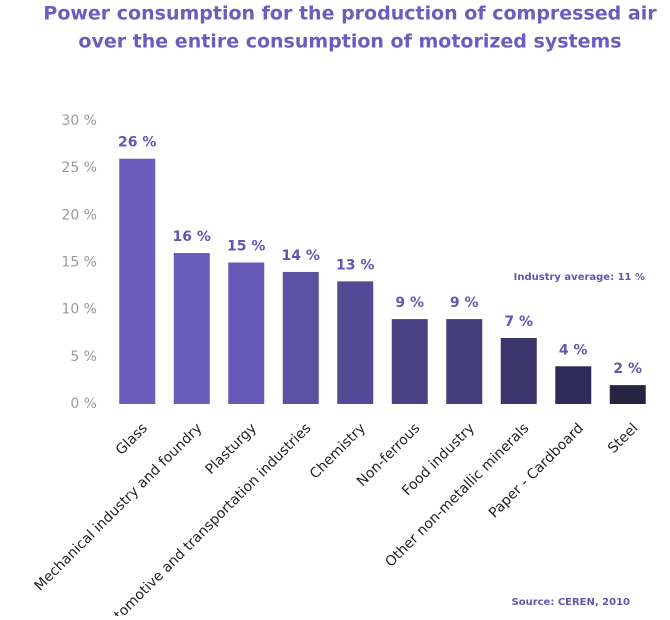  What do you see at coordinates (579, 277) in the screenshot?
I see `annotation: Industry average: 11 %` at bounding box center [579, 277].